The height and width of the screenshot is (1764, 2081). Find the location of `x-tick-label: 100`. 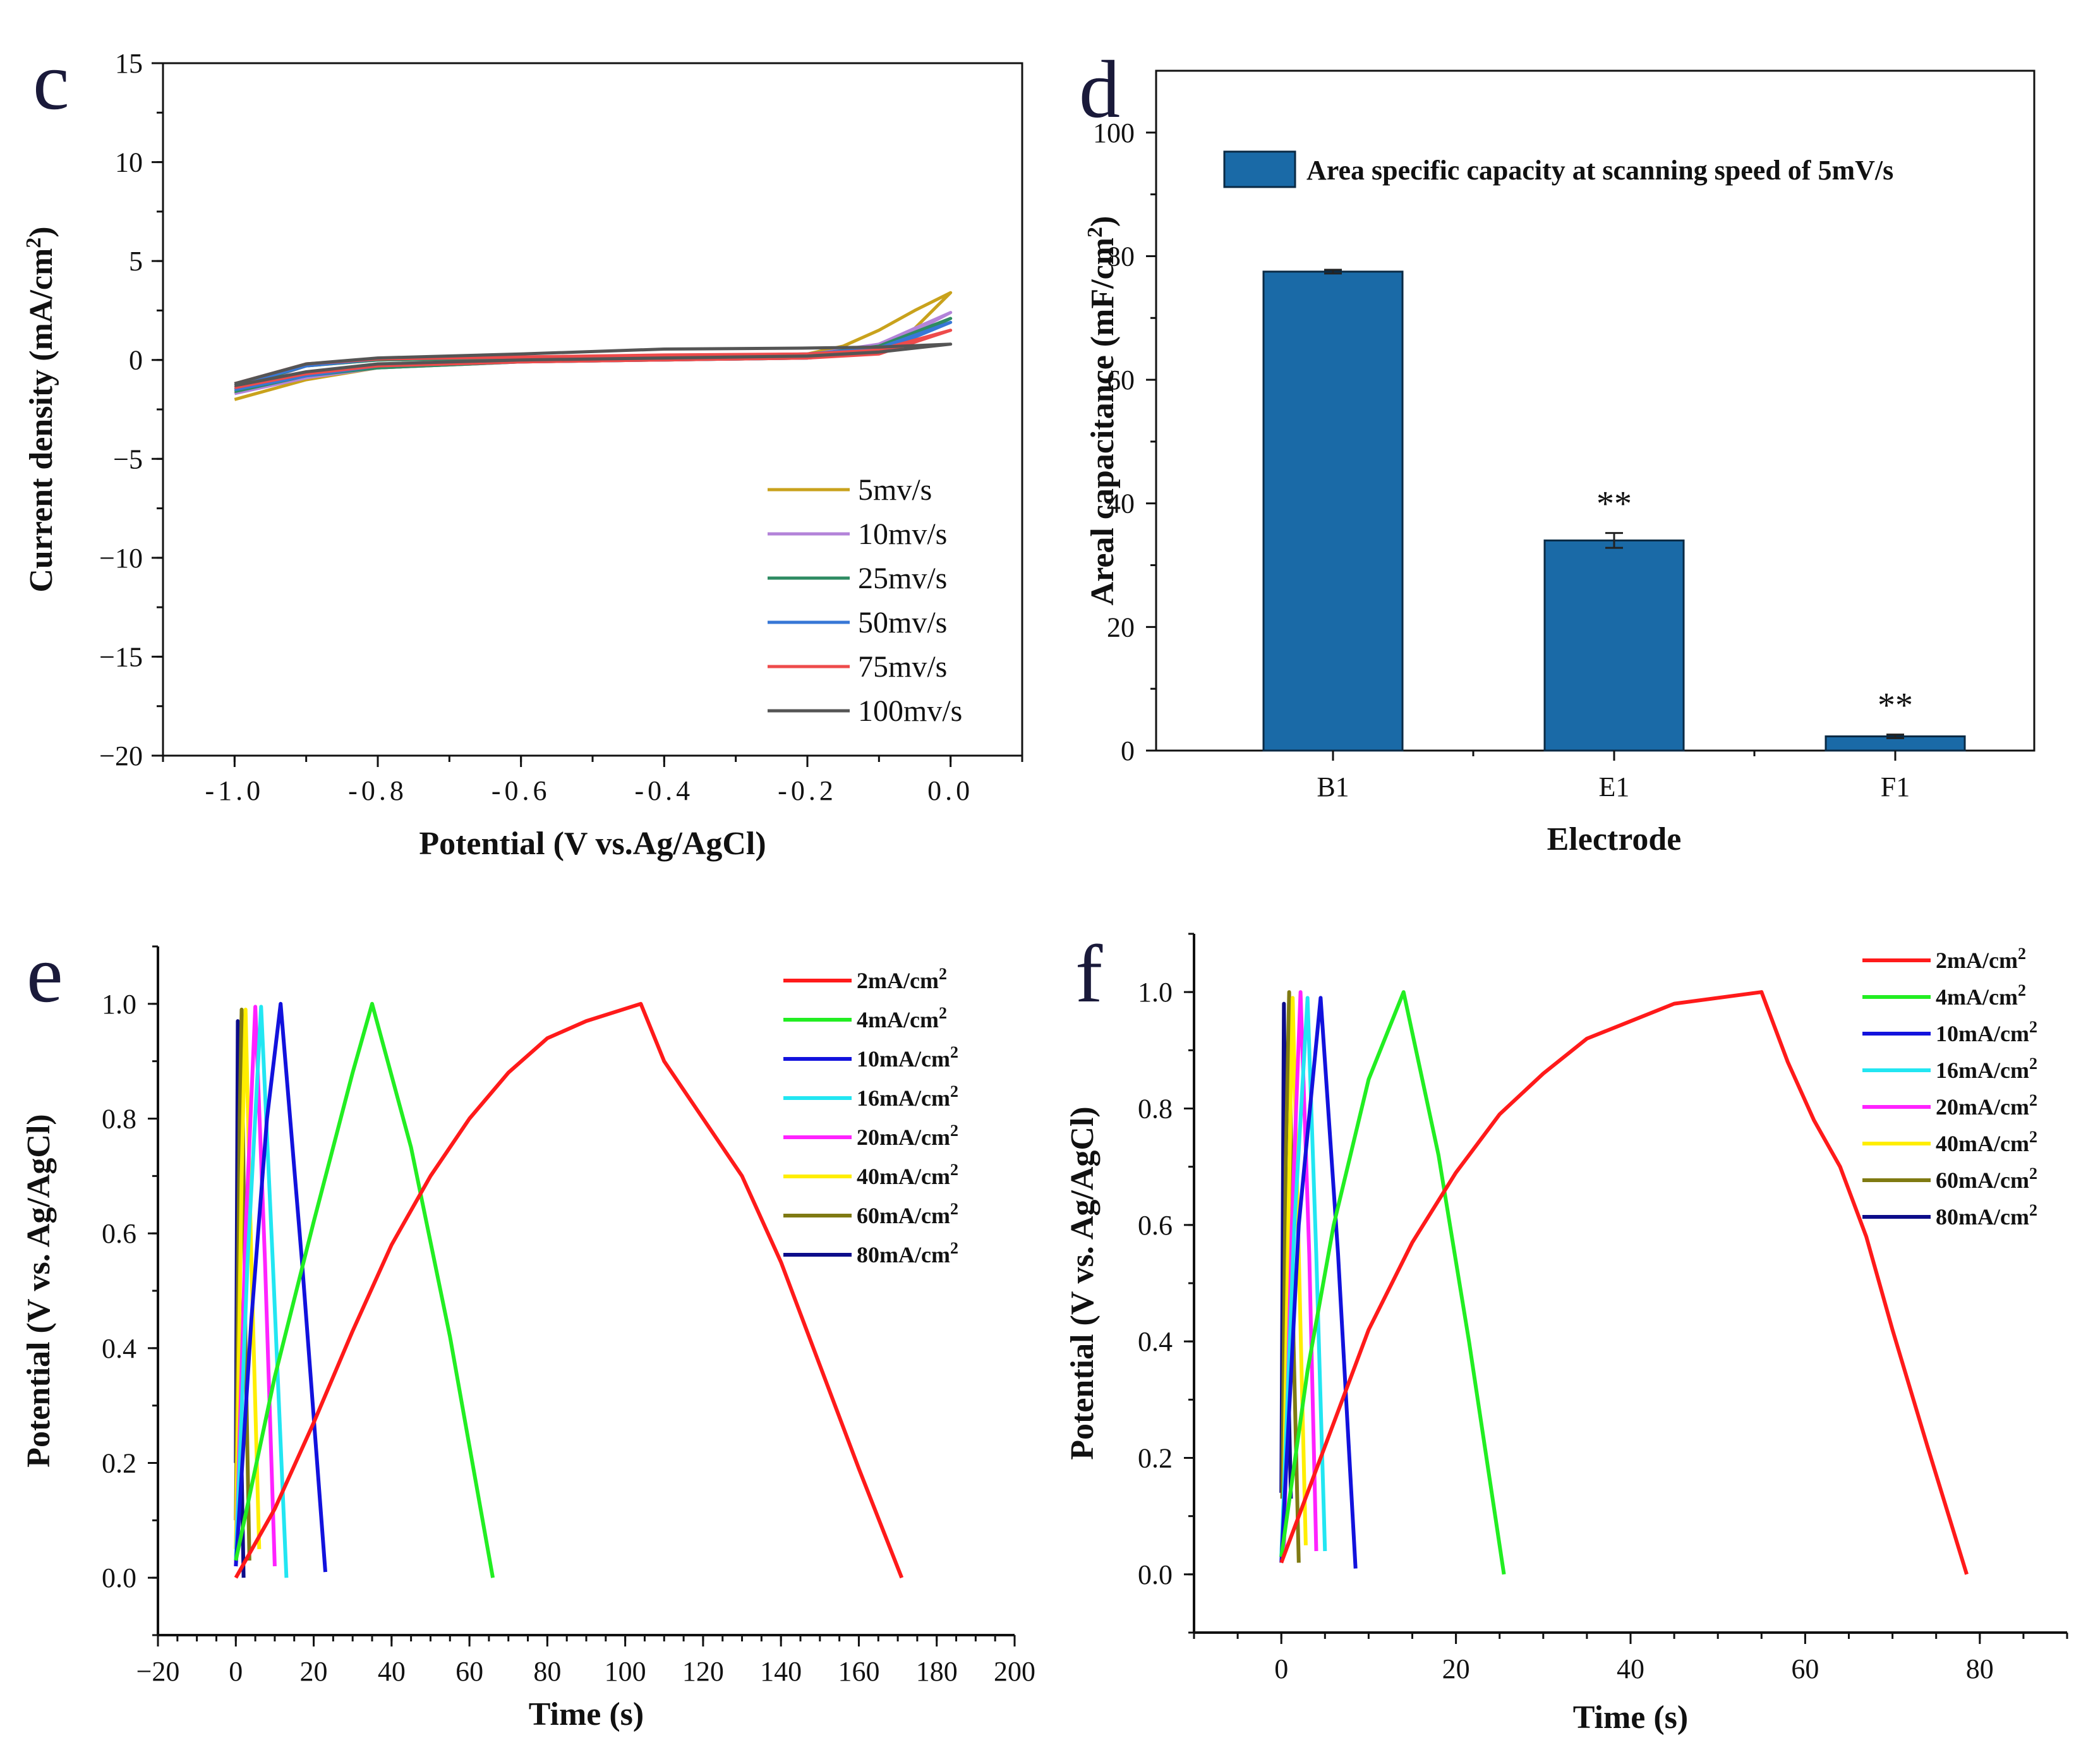

x-tick-label: 100 is located at coordinates (625, 1671).